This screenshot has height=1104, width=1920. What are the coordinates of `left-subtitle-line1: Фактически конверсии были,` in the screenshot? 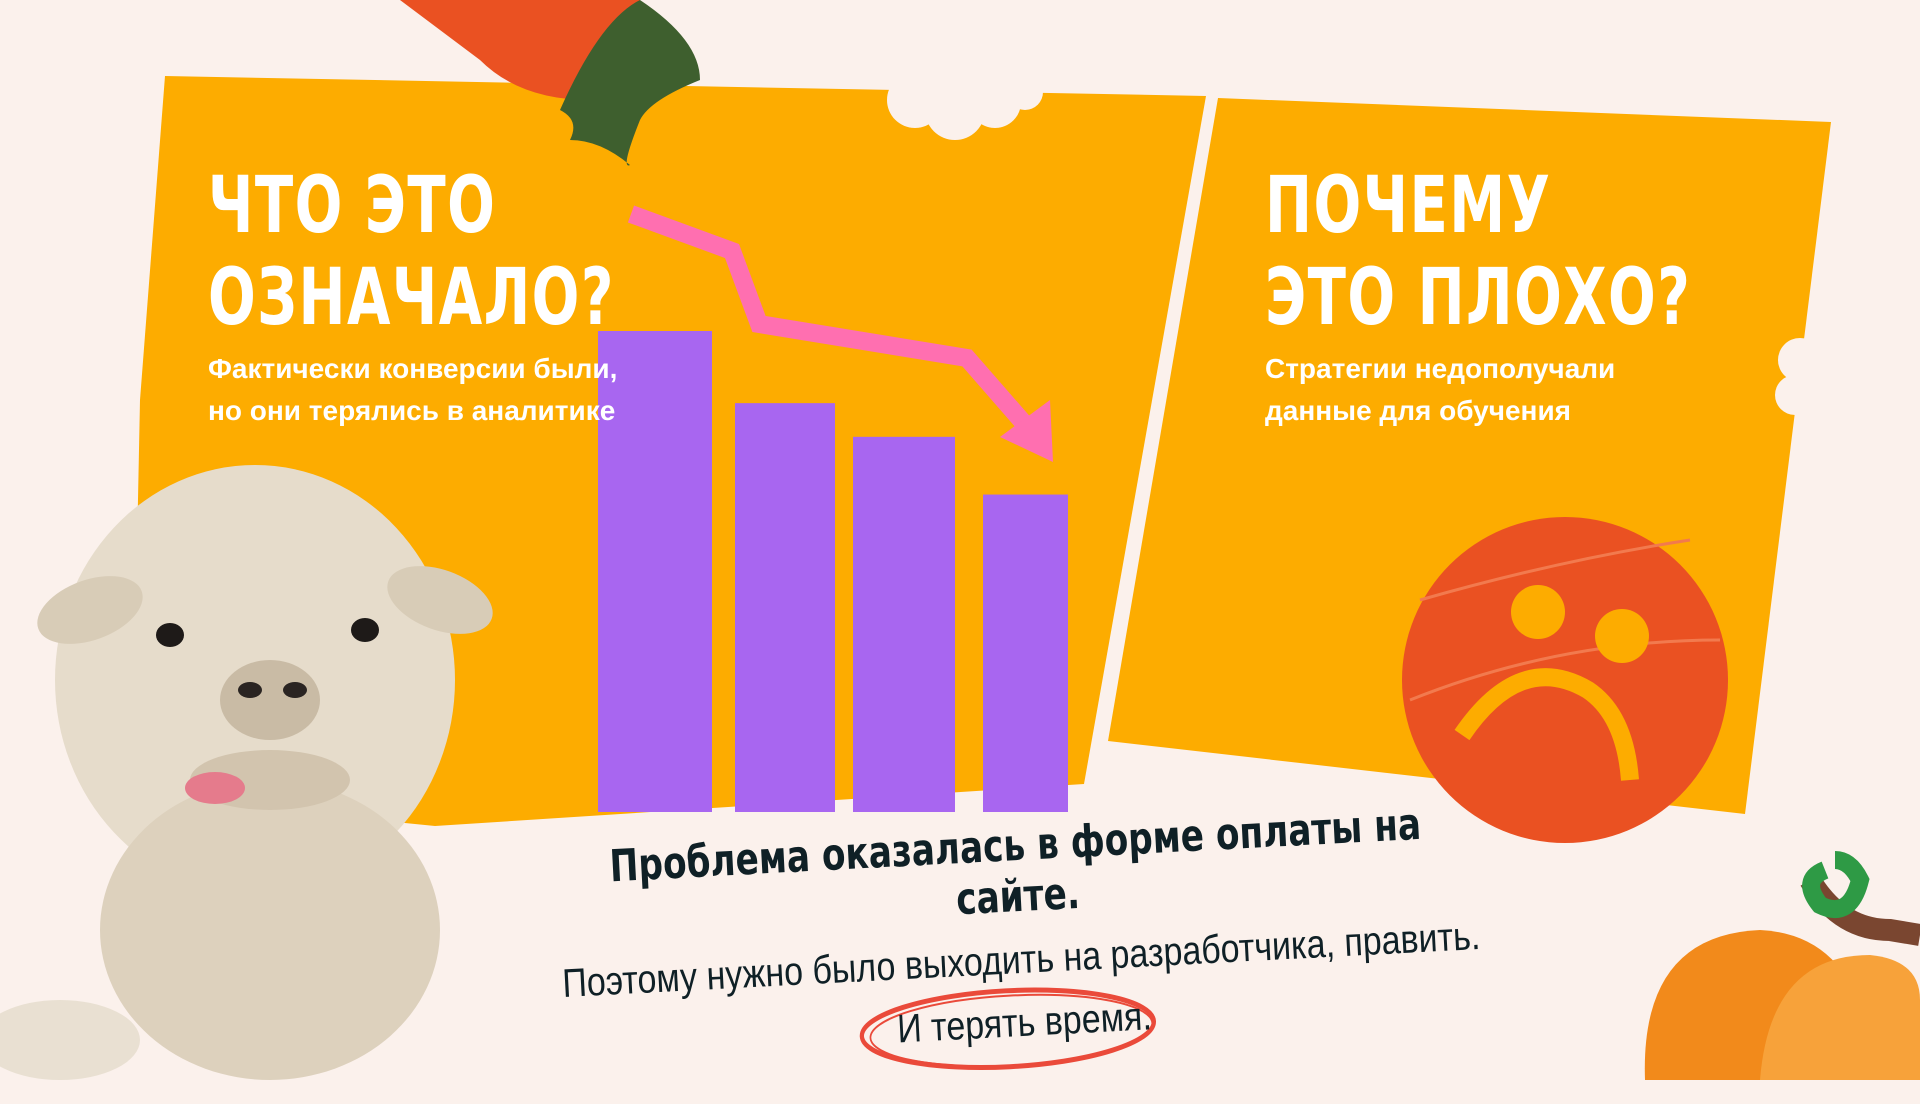 It's located at (413, 368).